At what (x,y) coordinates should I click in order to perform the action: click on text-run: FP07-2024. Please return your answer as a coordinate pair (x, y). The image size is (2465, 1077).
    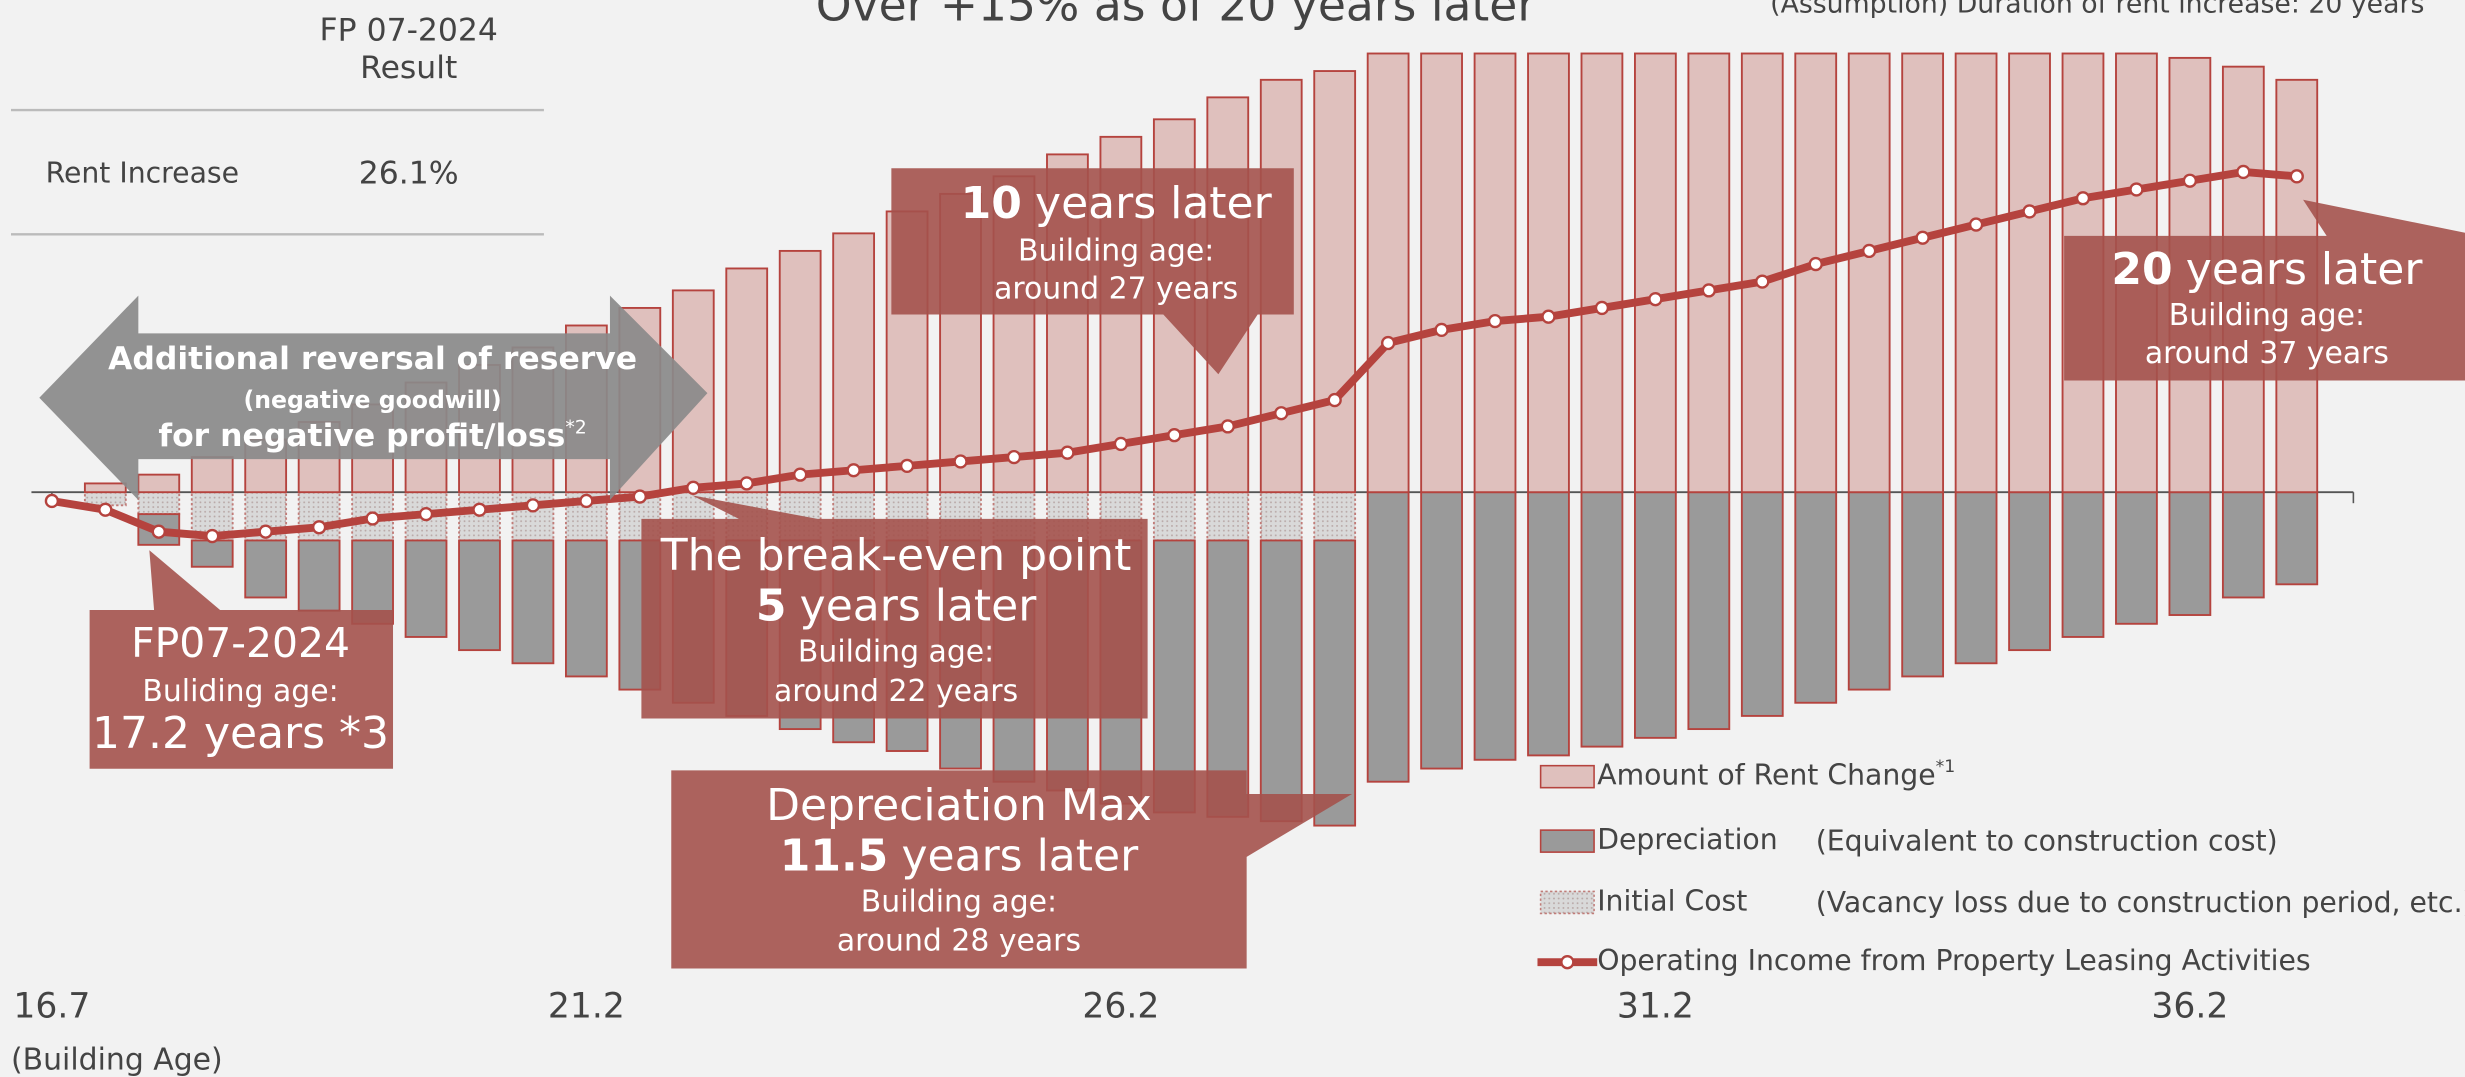
    Looking at the image, I should click on (240, 643).